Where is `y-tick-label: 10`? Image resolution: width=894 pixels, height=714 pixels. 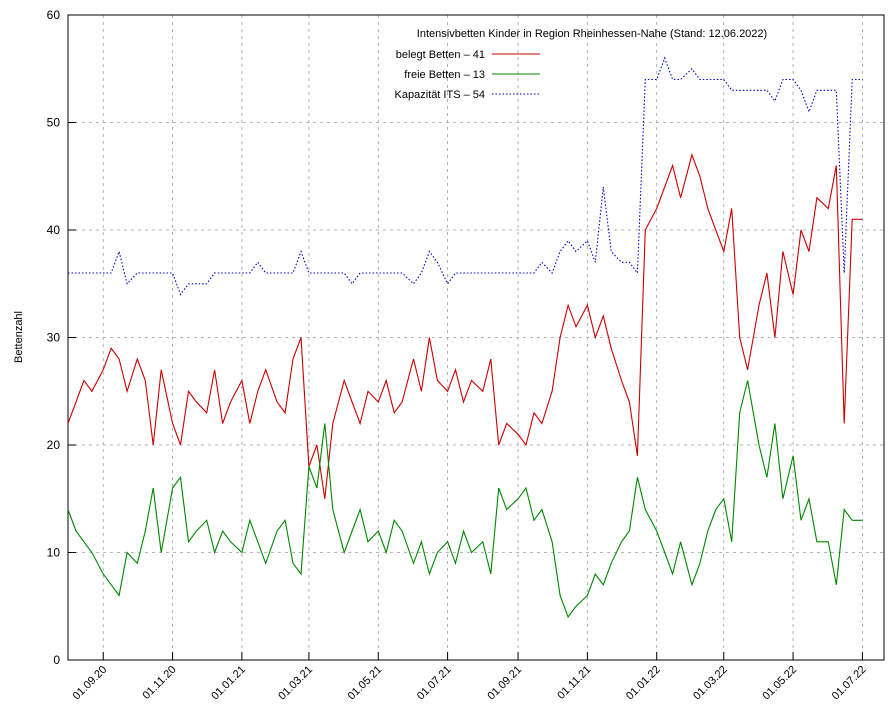 y-tick-label: 10 is located at coordinates (54, 553).